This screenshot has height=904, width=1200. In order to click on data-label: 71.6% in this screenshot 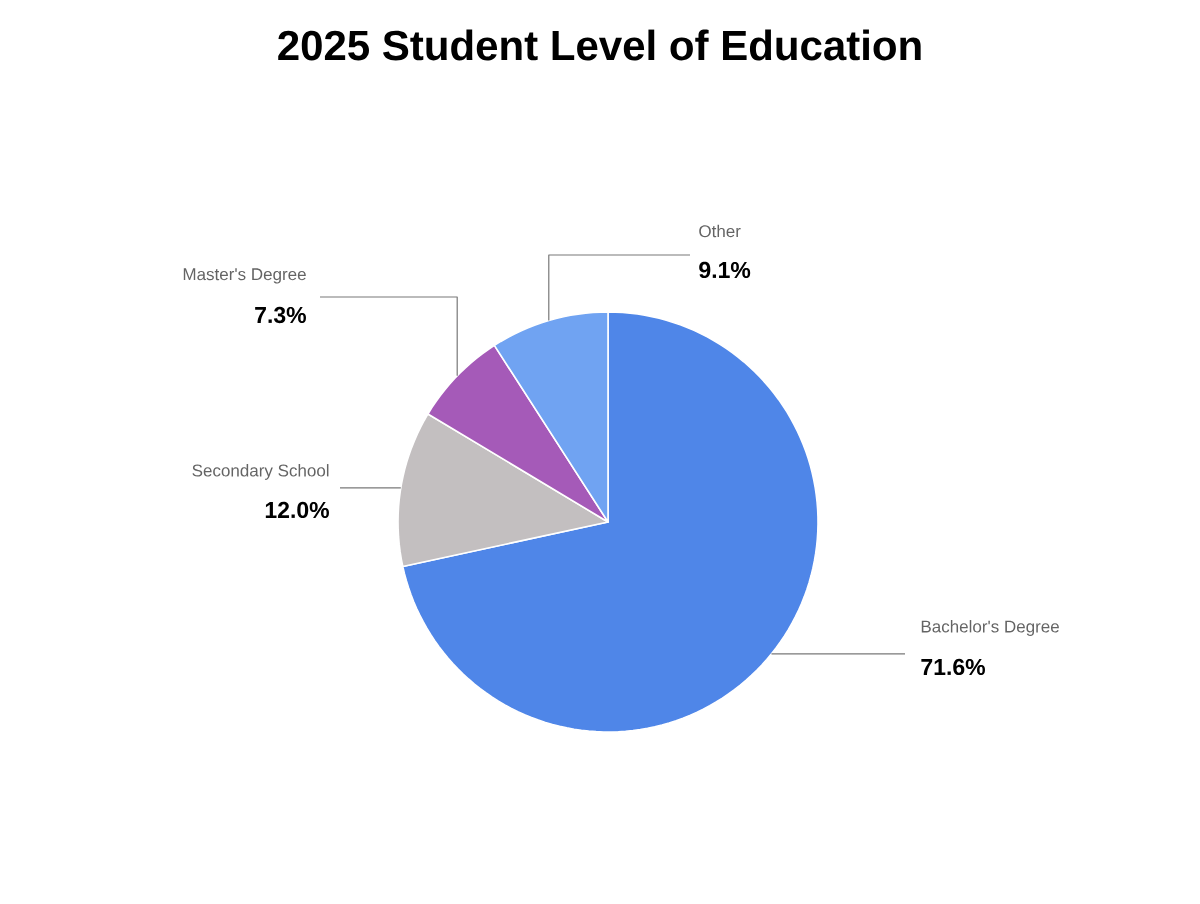, I will do `click(953, 667)`.